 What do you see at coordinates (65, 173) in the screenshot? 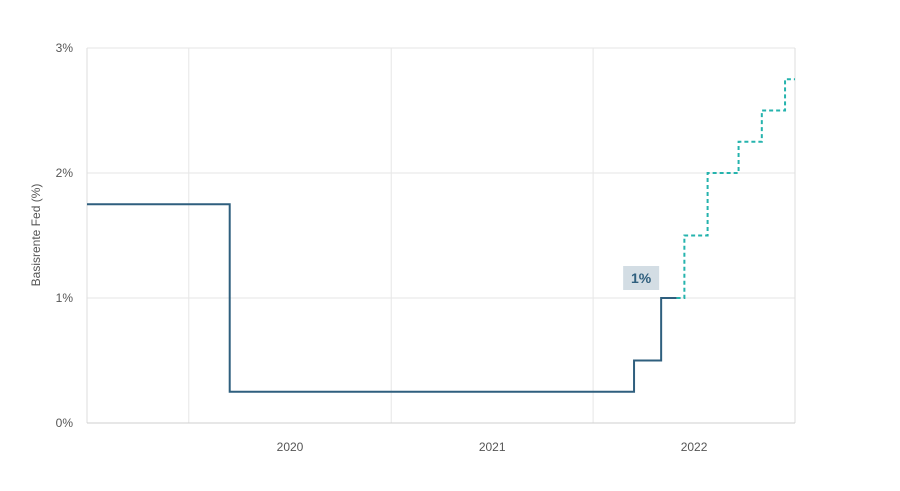
I see `y-tick-label: 2%` at bounding box center [65, 173].